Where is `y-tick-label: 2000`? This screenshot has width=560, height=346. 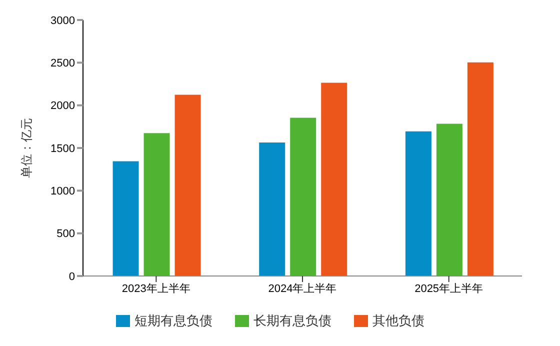
y-tick-label: 2000 is located at coordinates (62, 106).